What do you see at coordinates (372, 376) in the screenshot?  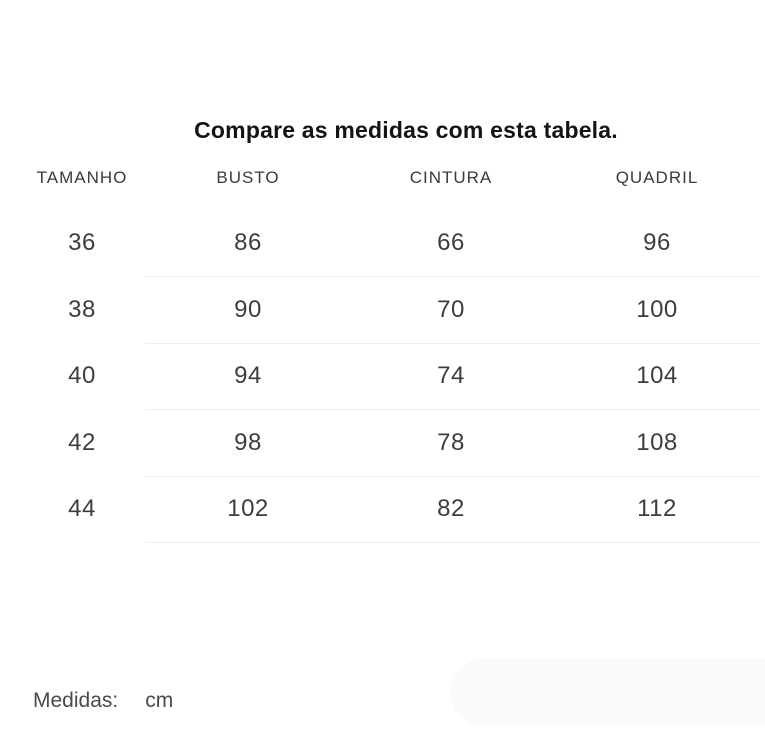 I see `table-row: 40 94 74 104` at bounding box center [372, 376].